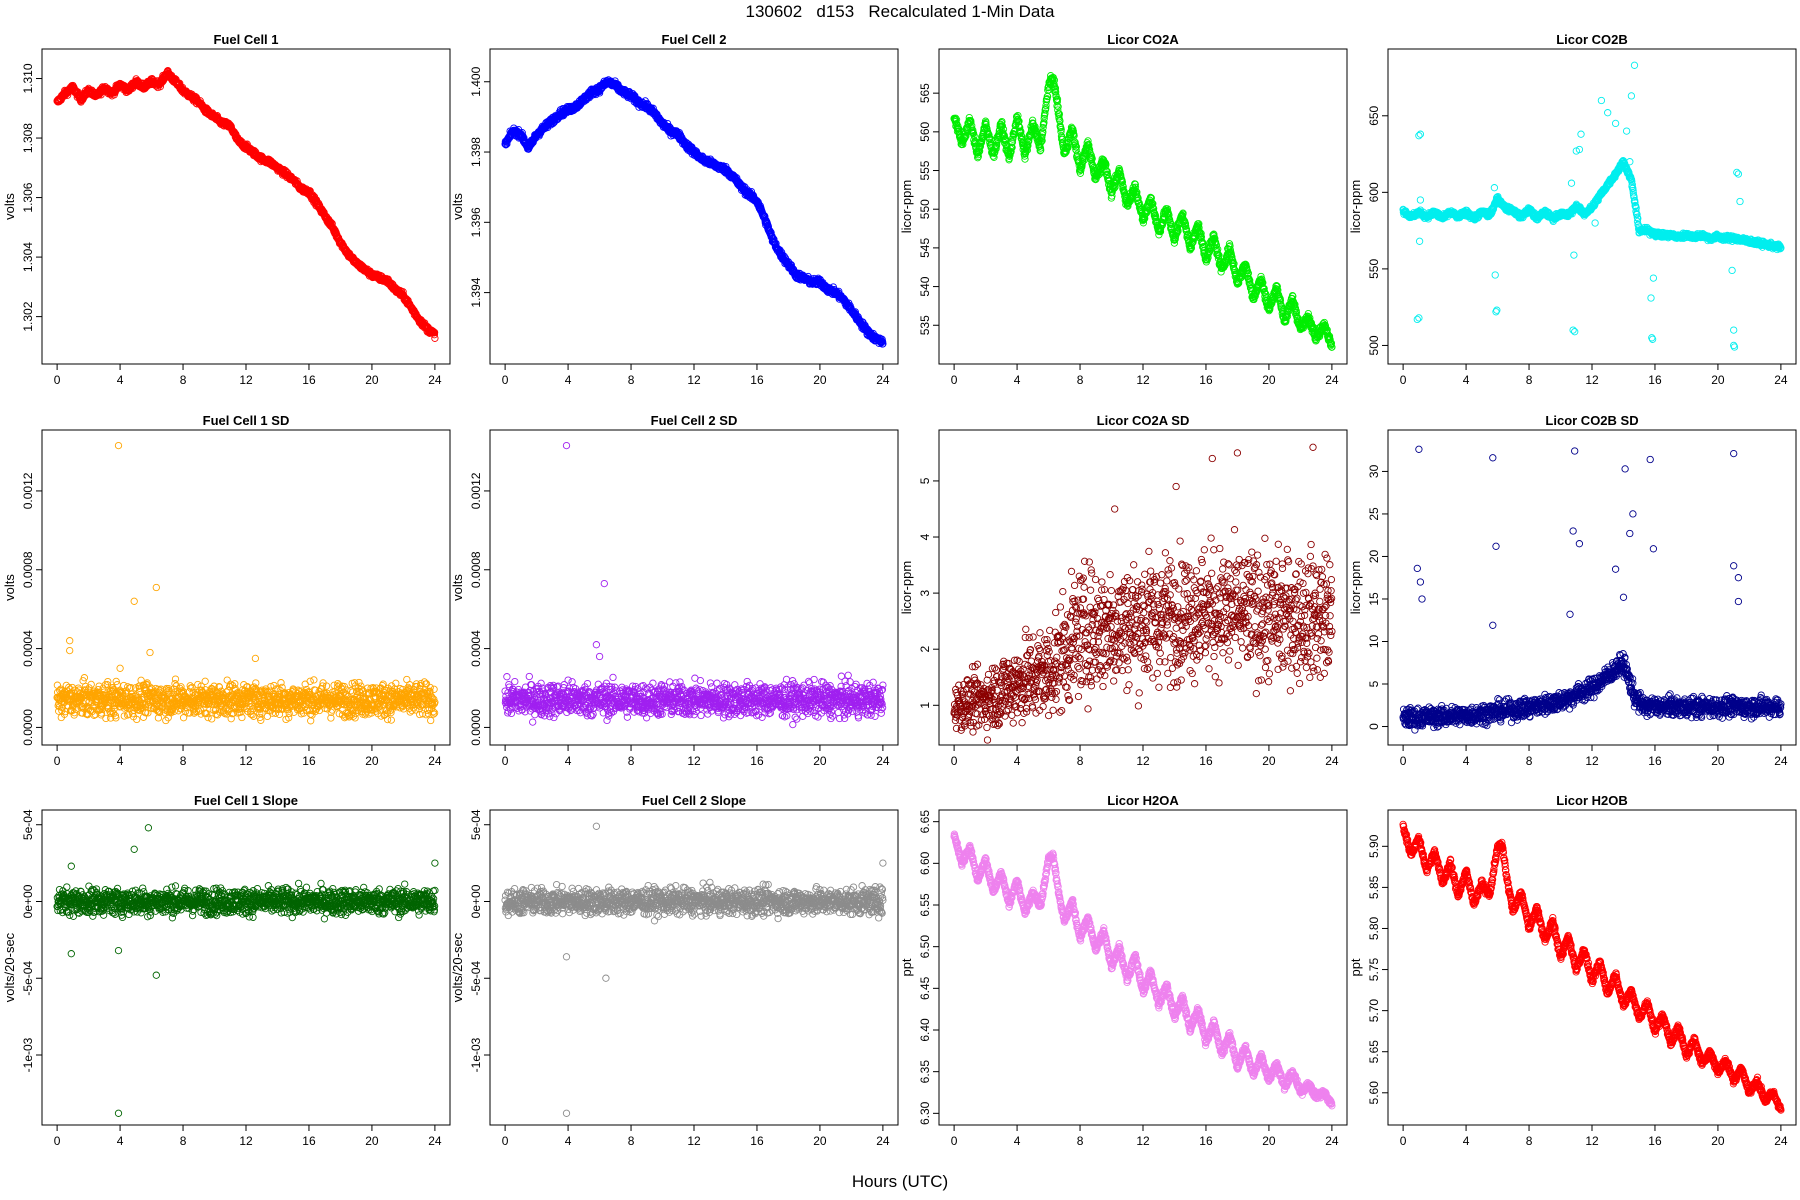 The height and width of the screenshot is (1200, 1800). What do you see at coordinates (246, 206) in the screenshot?
I see `plot-frame` at bounding box center [246, 206].